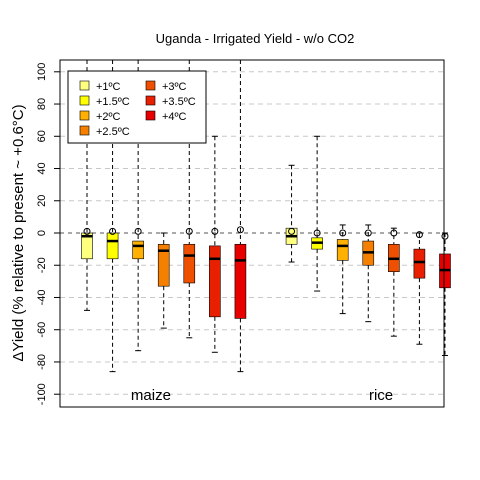  What do you see at coordinates (42, 233) in the screenshot?
I see `y-tick-label: 0` at bounding box center [42, 233].